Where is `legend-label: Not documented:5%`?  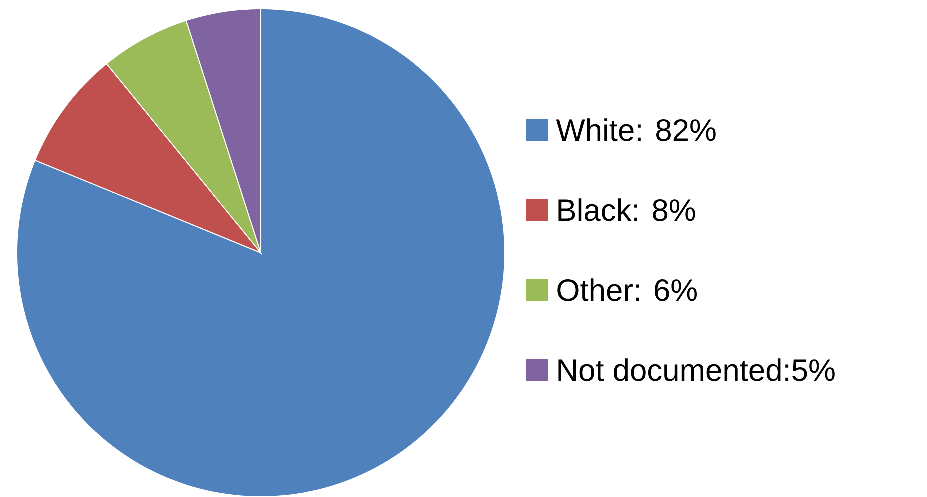 legend-label: Not documented:5% is located at coordinates (696, 370).